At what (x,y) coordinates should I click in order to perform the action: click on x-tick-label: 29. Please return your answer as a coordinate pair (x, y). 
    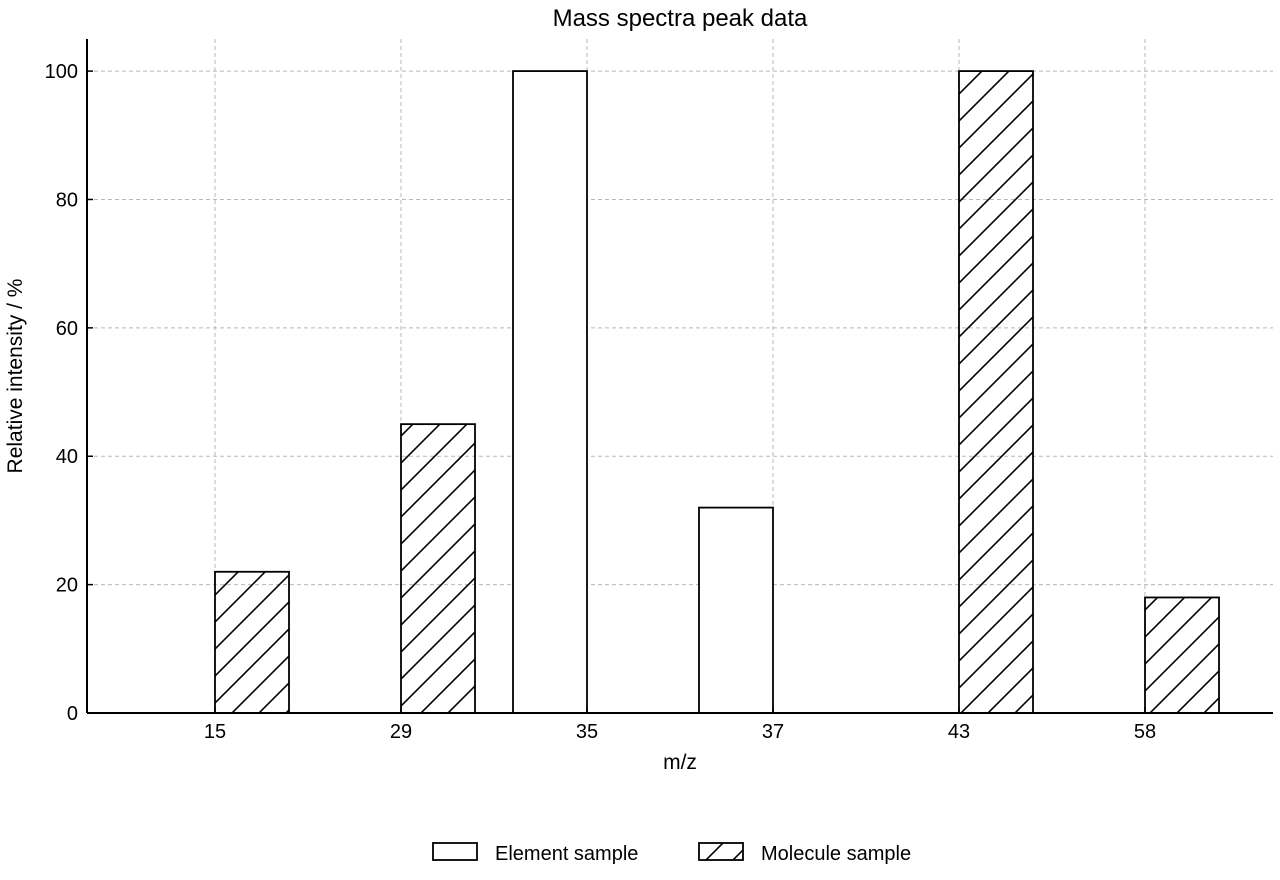
    Looking at the image, I should click on (401, 732).